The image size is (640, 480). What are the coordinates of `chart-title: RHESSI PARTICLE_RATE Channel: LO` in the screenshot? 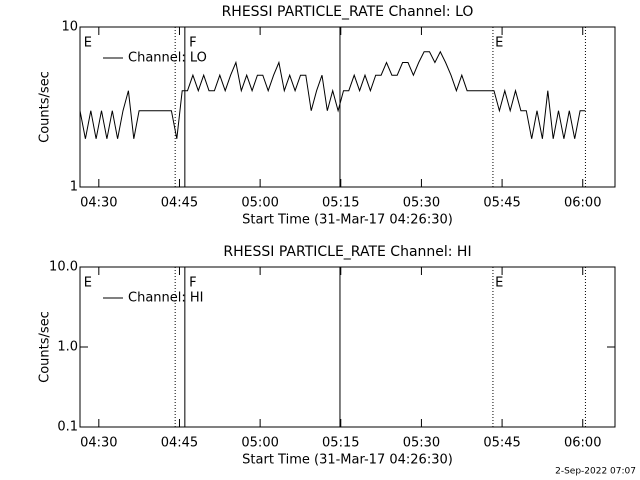 It's located at (348, 12).